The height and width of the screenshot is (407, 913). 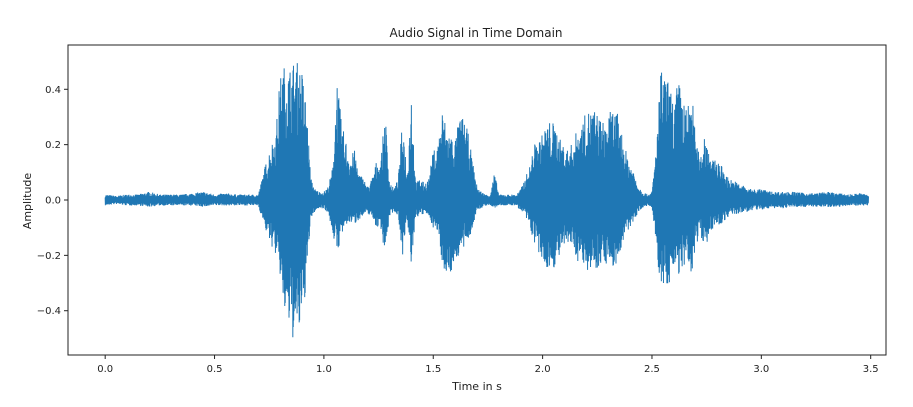 What do you see at coordinates (475, 33) in the screenshot?
I see `chart-title: Audio Signal in Time Domain` at bounding box center [475, 33].